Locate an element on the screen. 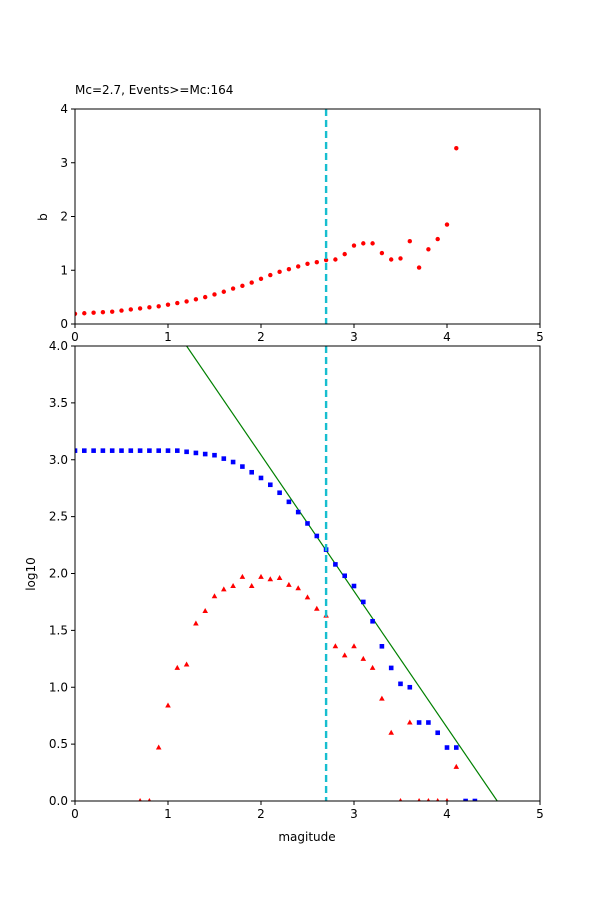 Image resolution: width=600 pixels, height=900 pixels. bottom-y-tick-label: 1.0 is located at coordinates (58, 687).